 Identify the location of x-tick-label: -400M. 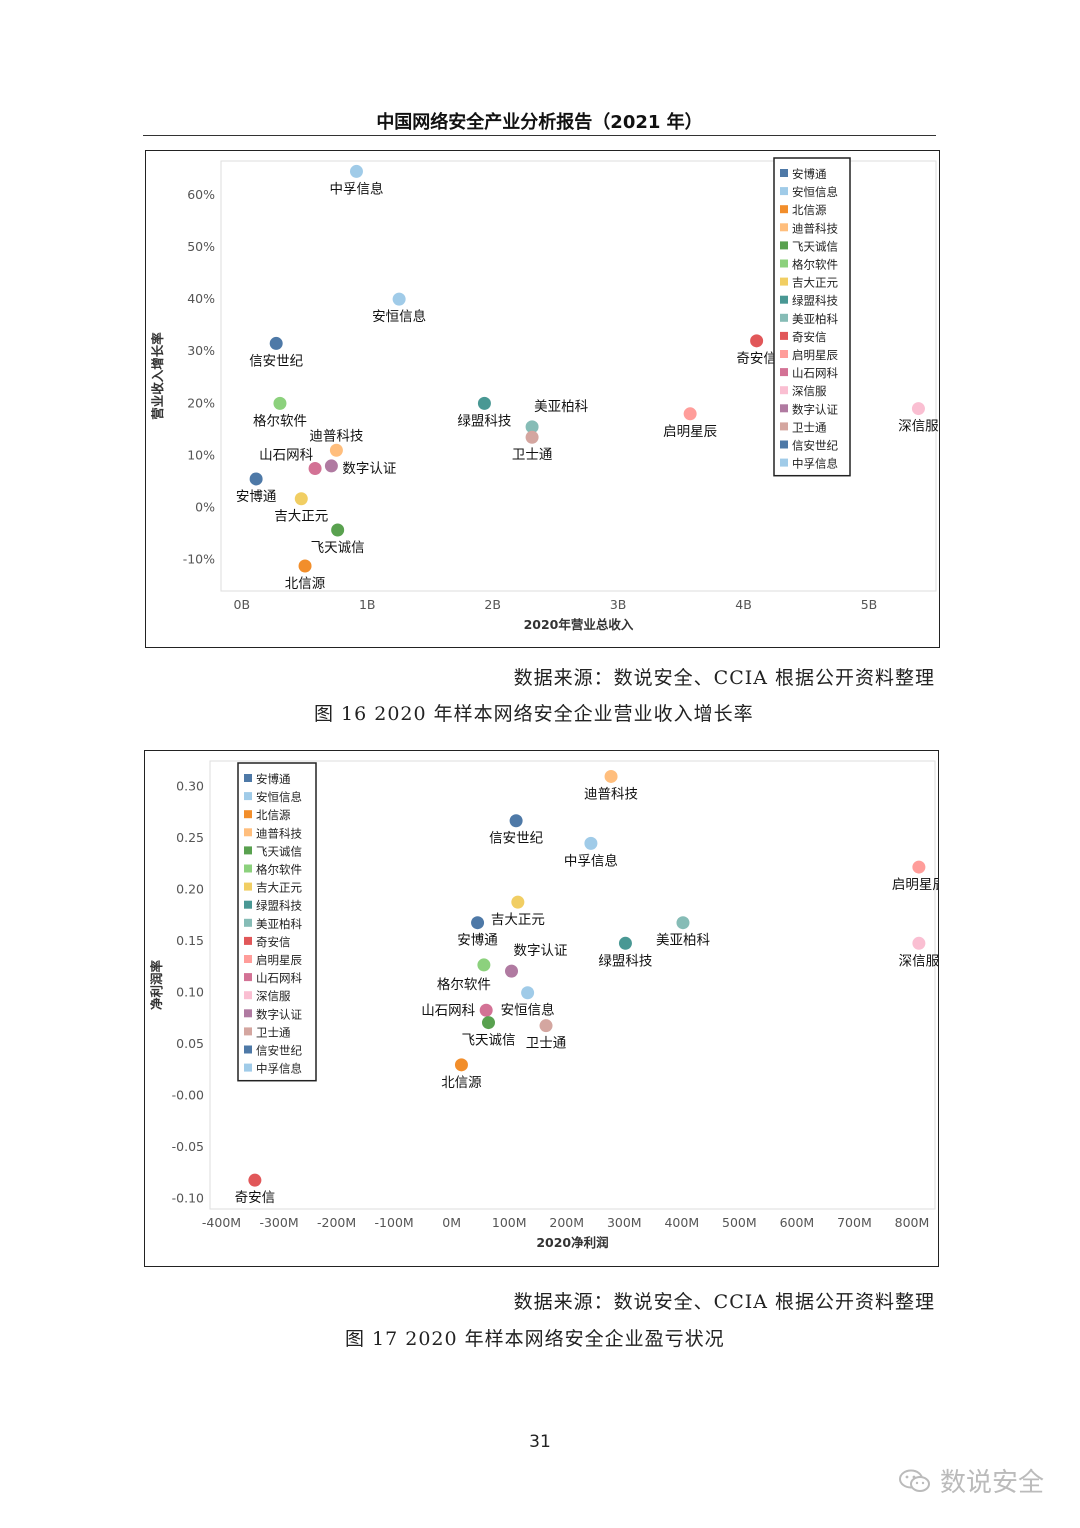
(221, 1222).